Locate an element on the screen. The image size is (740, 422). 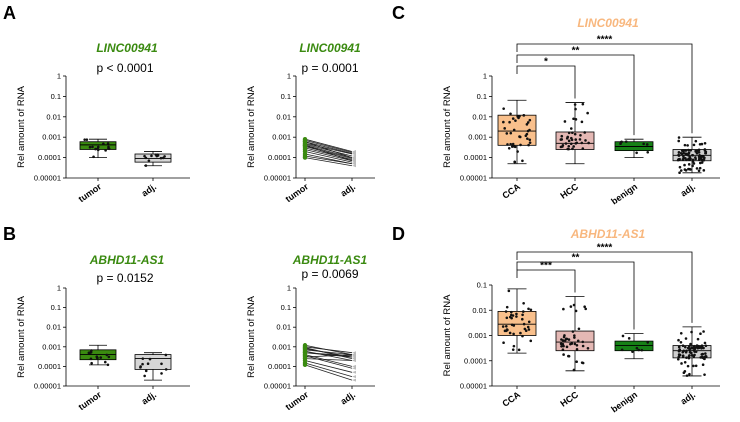
box-benign is located at coordinates (634, 148).